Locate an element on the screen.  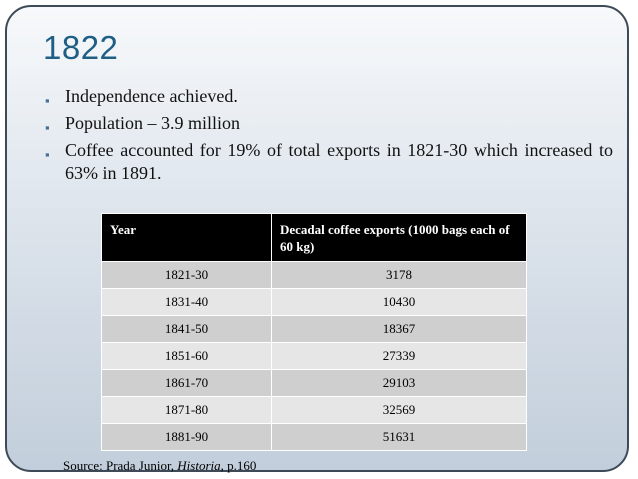
table-row: 1881-90 51631 is located at coordinates (314, 437).